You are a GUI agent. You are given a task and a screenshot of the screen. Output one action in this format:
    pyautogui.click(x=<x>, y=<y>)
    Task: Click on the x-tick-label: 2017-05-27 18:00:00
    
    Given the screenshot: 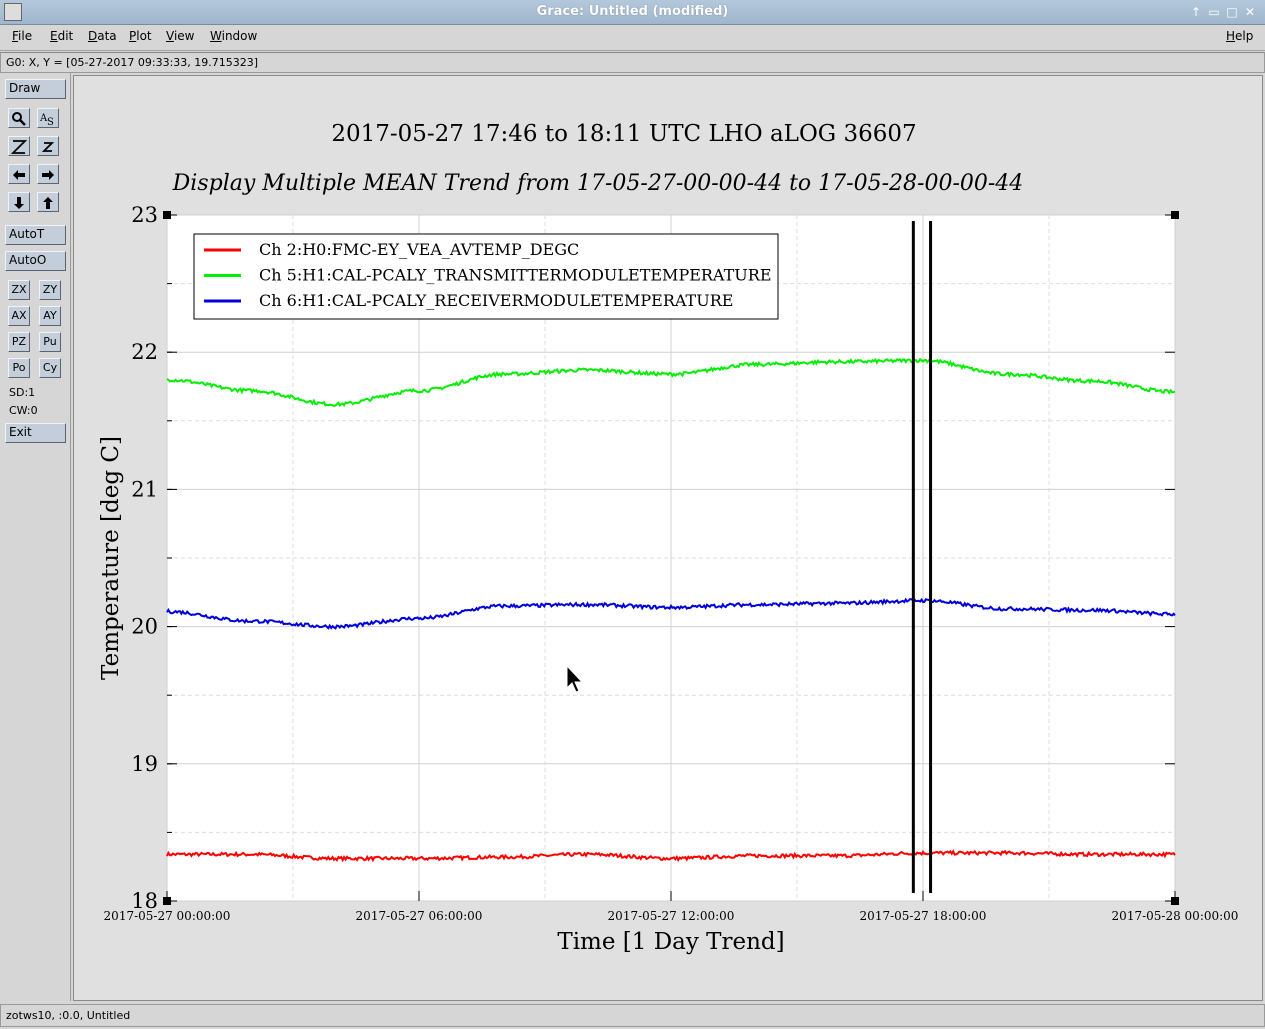 What is the action you would take?
    pyautogui.click(x=923, y=916)
    